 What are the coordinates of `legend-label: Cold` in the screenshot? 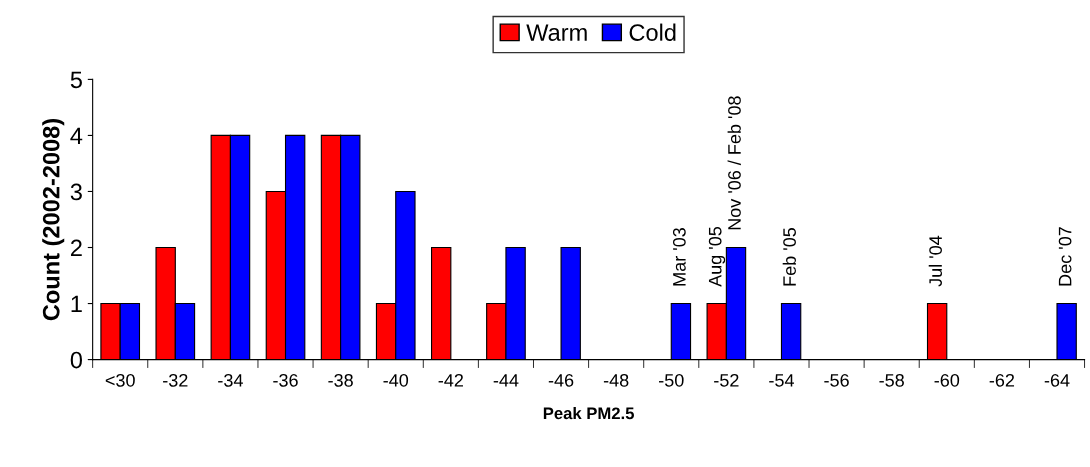 It's located at (652, 32).